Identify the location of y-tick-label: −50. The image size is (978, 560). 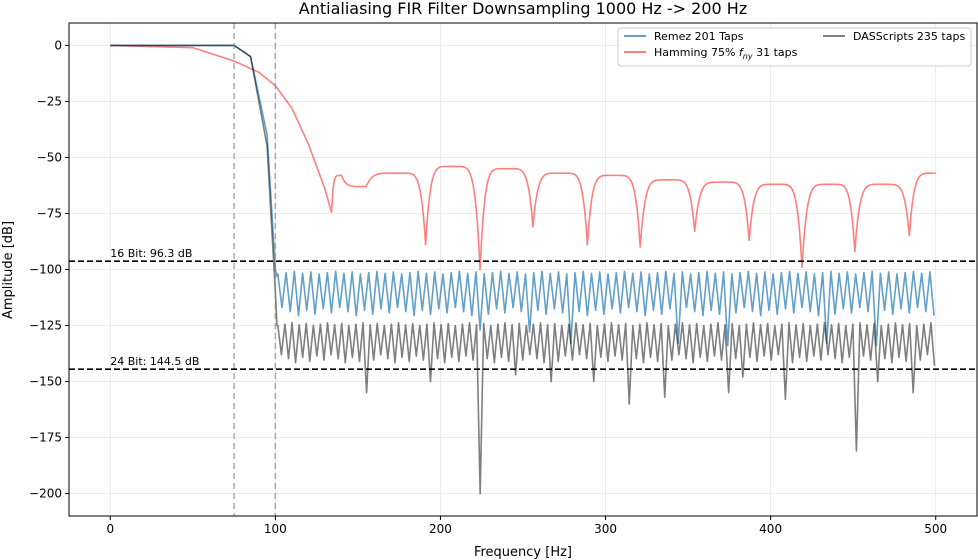
(49, 157).